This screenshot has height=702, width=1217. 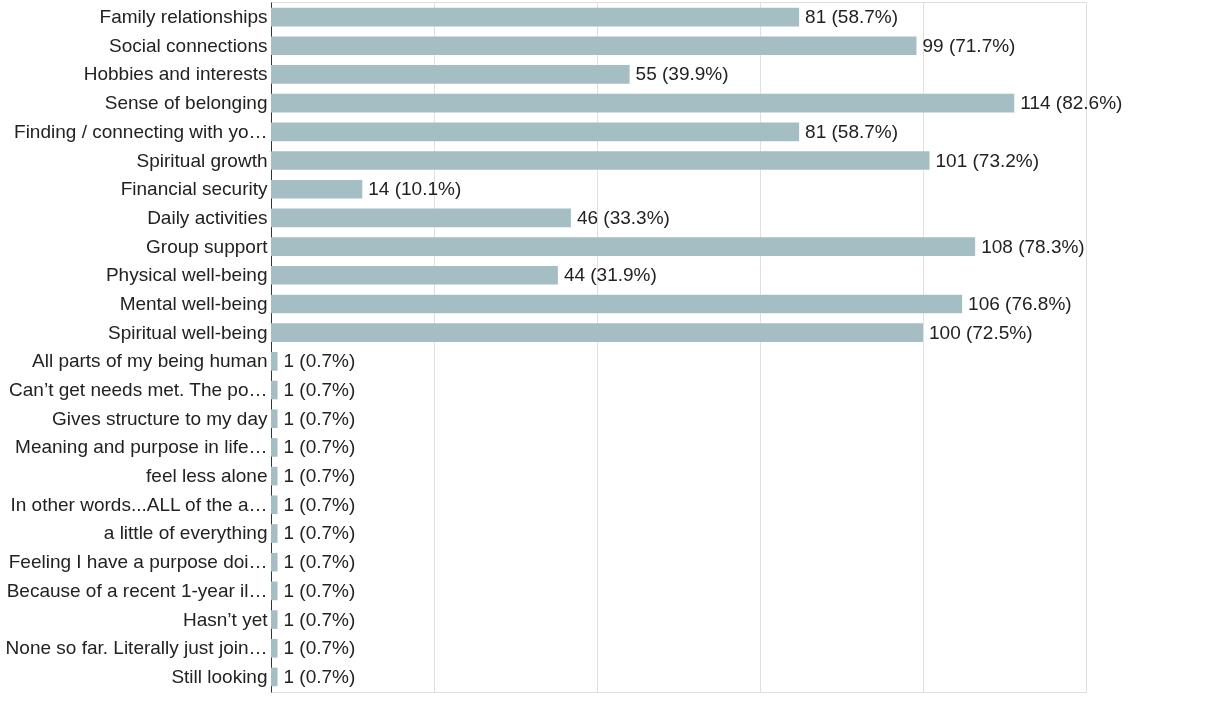 I want to click on data-label: 46 (33.3%), so click(x=623, y=217).